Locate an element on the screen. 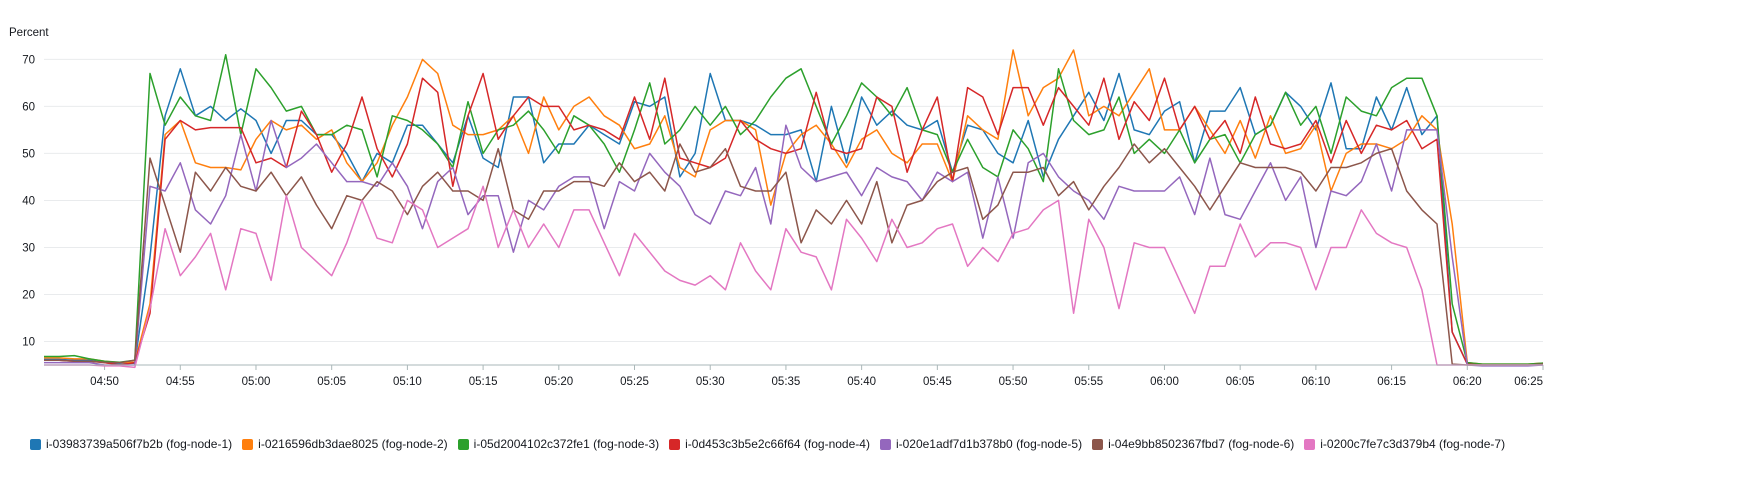 The height and width of the screenshot is (483, 1753). x-tick-label: 05:15 is located at coordinates (483, 382).